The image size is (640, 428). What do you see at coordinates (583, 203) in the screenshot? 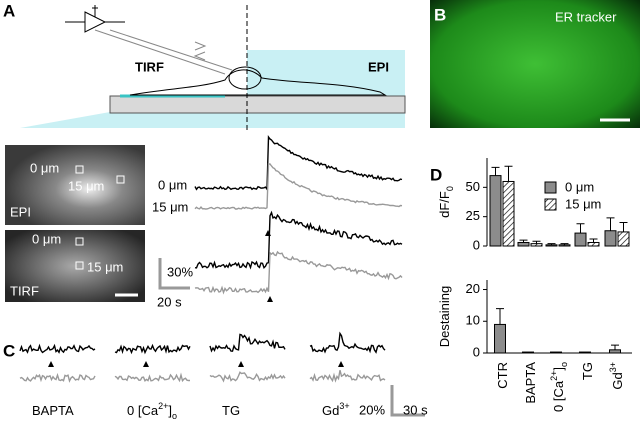
I see `legend-label: 15 μm` at bounding box center [583, 203].